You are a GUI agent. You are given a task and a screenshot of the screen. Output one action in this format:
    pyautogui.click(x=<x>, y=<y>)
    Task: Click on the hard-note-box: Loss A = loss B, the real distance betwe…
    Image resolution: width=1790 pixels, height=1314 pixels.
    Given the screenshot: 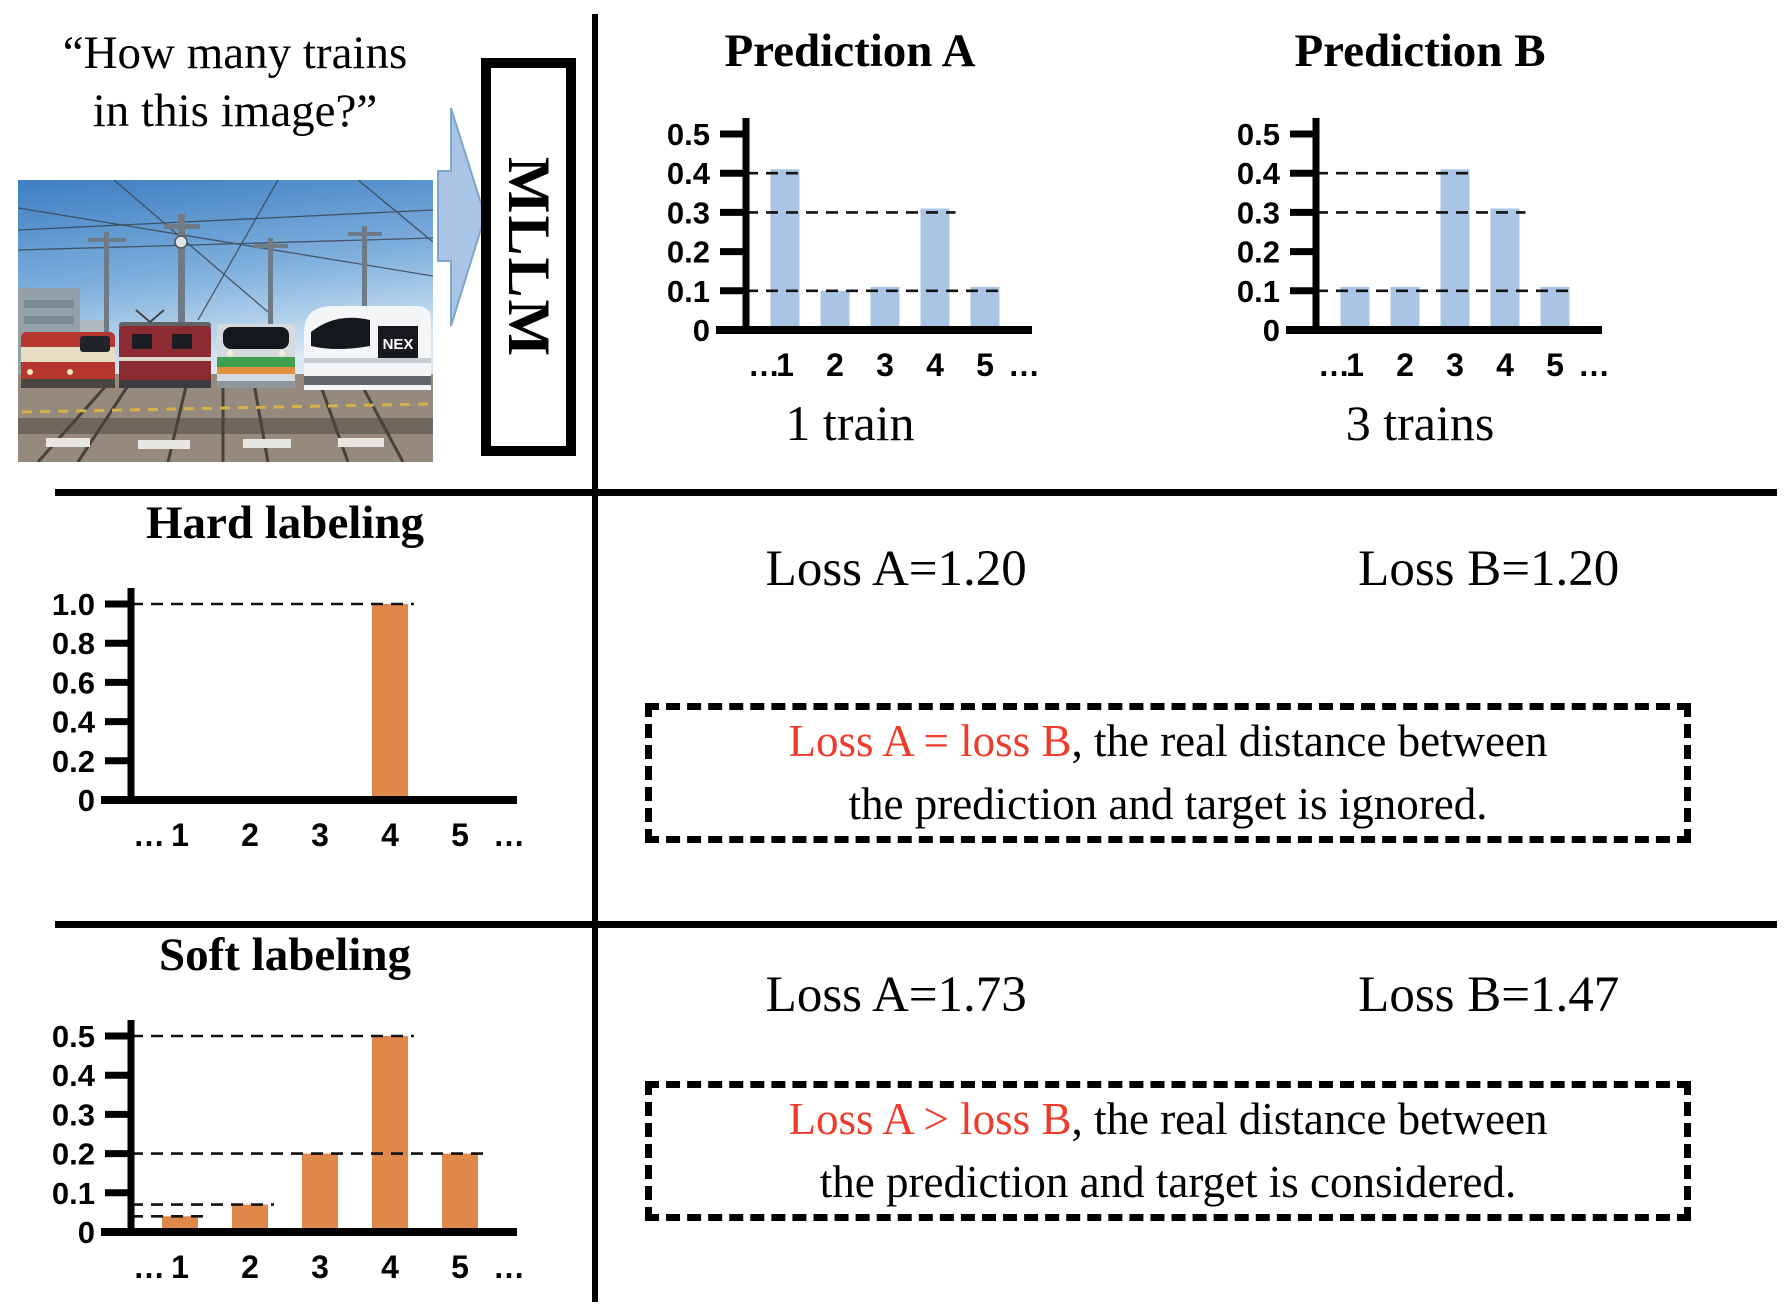 What is the action you would take?
    pyautogui.click(x=1168, y=773)
    